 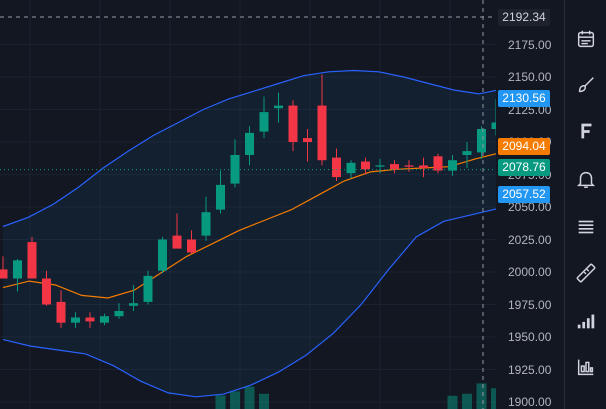 What do you see at coordinates (524, 98) in the screenshot?
I see `upper-band-price-tag: 2130.56` at bounding box center [524, 98].